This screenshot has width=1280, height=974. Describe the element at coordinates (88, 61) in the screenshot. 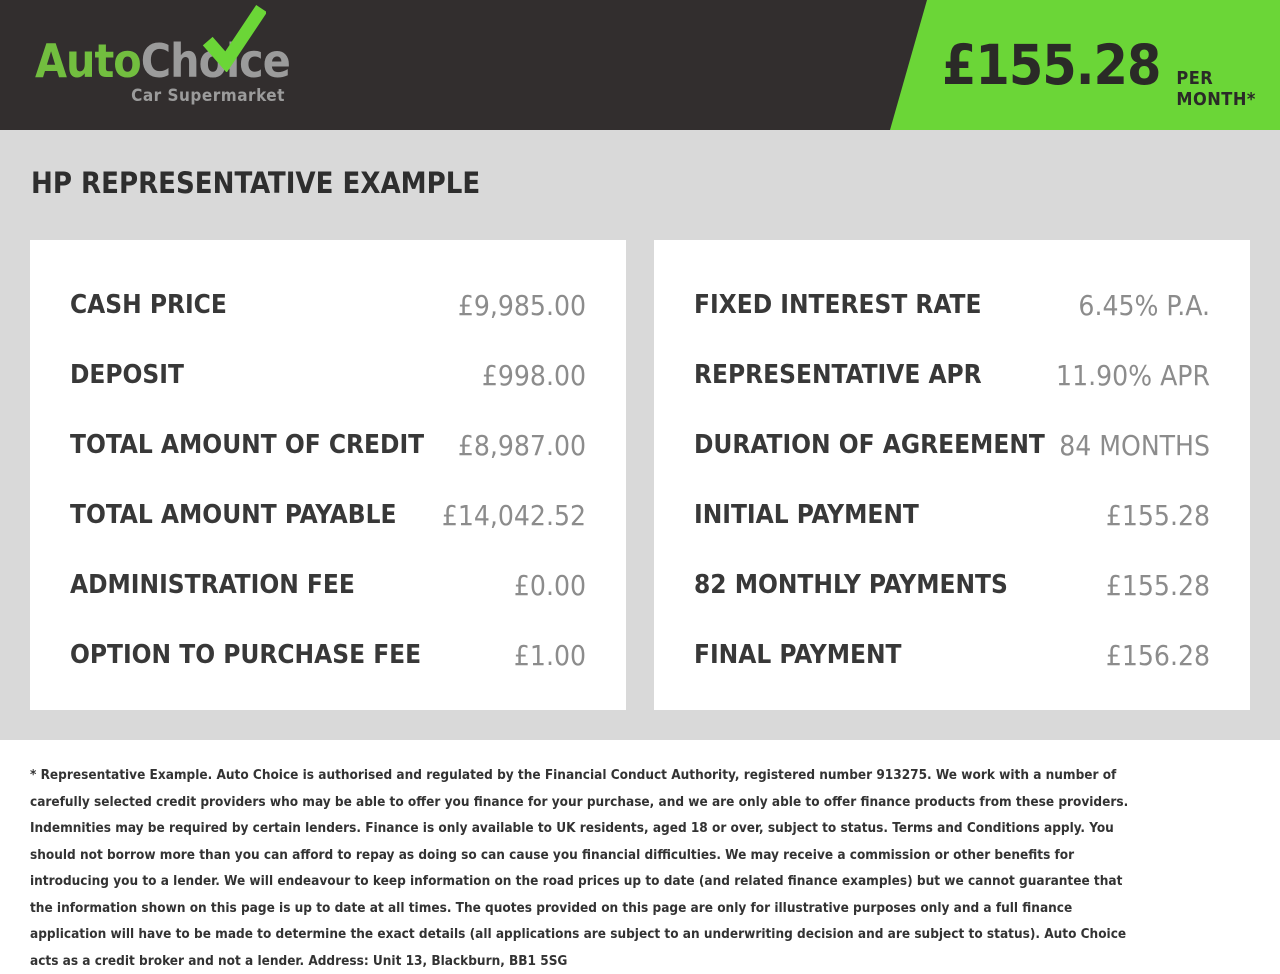

I see `logo-word-auto: Auto` at that location.